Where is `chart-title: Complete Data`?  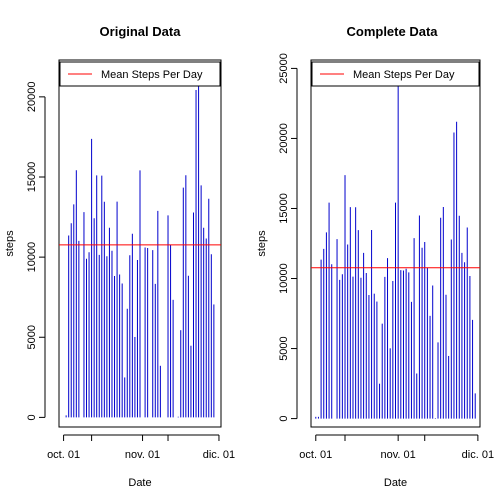 chart-title: Complete Data is located at coordinates (392, 31).